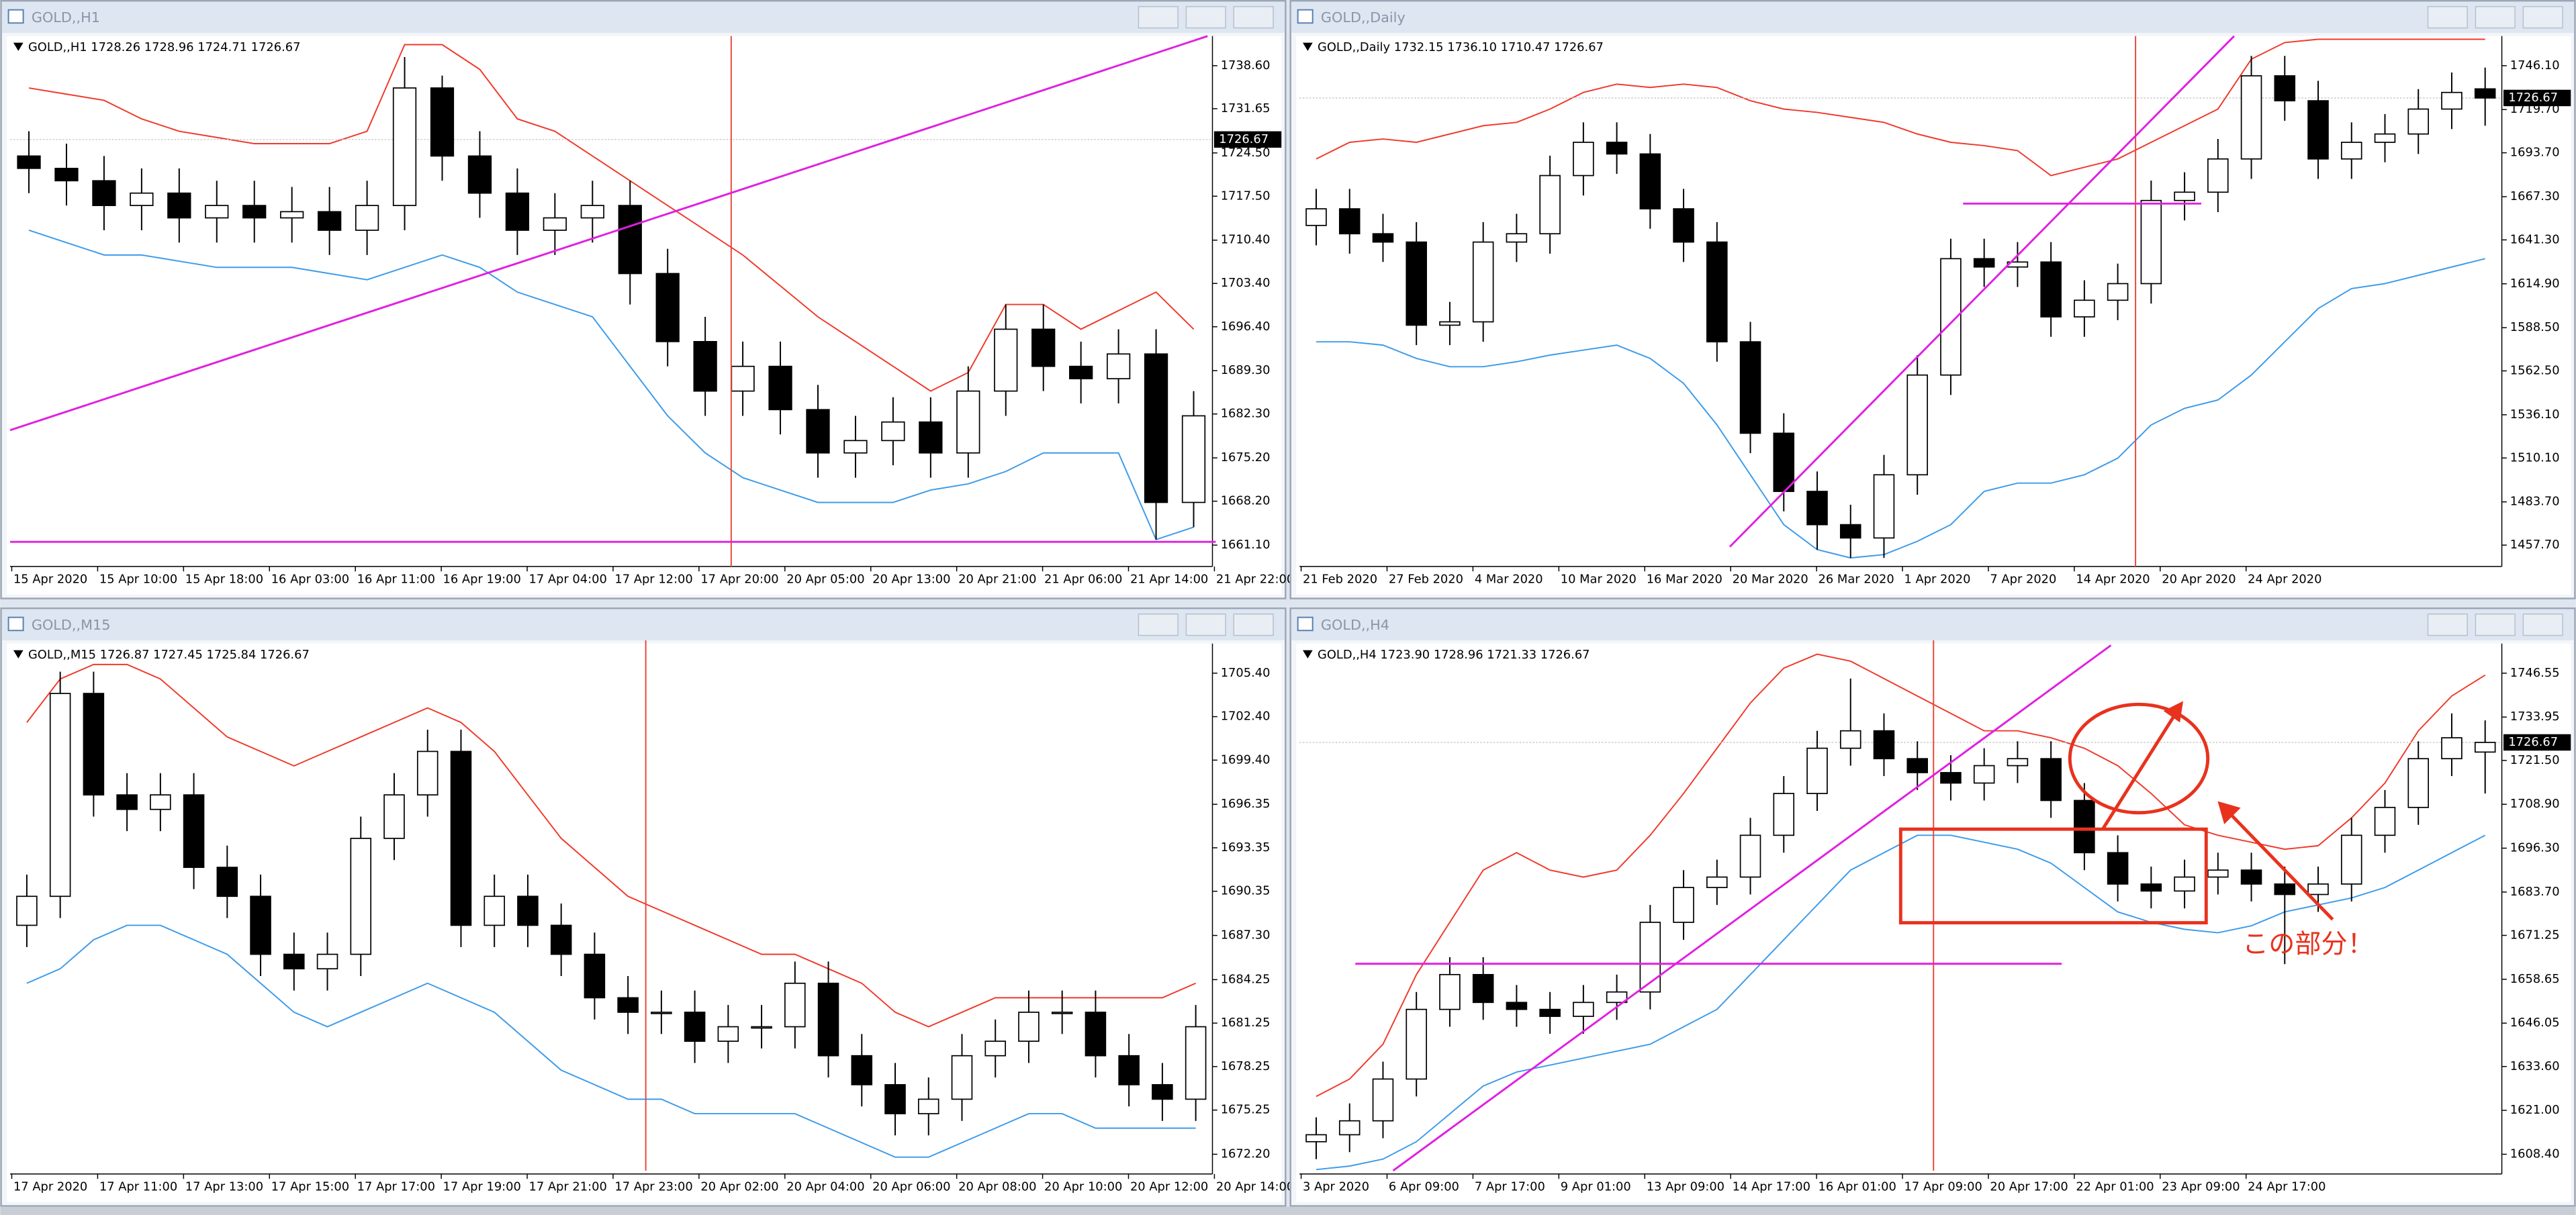  Describe the element at coordinates (2201, 1187) in the screenshot. I see `x-tick-label: 23 Apr 09:00` at that location.